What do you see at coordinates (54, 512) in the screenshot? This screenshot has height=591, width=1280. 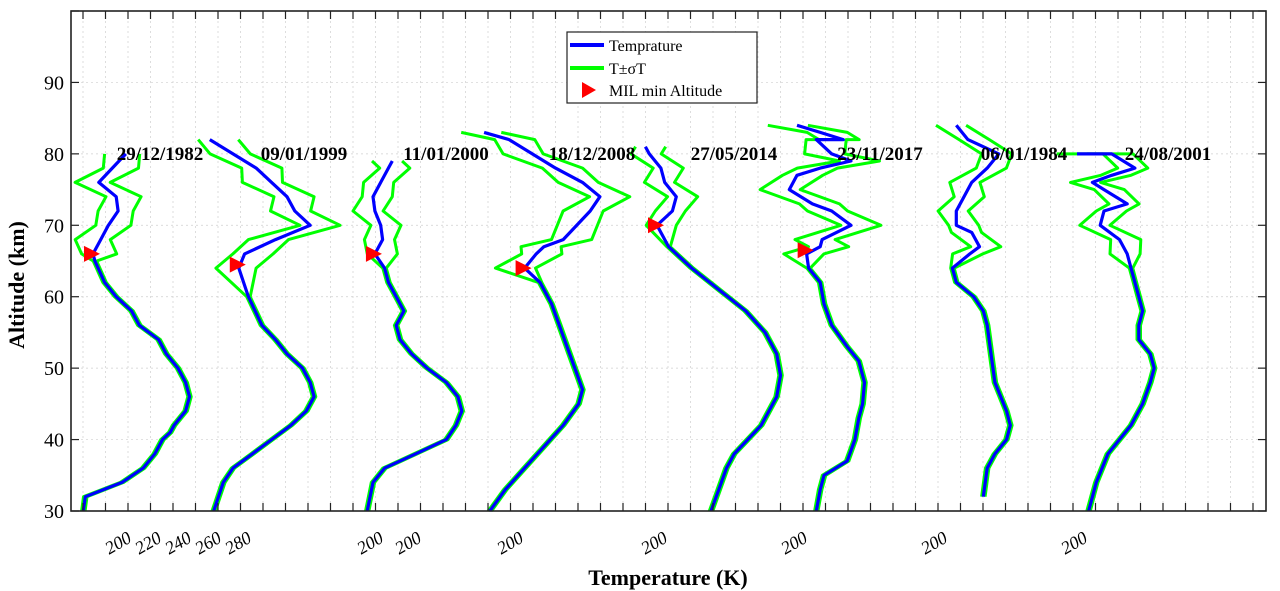 I see `y-tick-label: 30` at bounding box center [54, 512].